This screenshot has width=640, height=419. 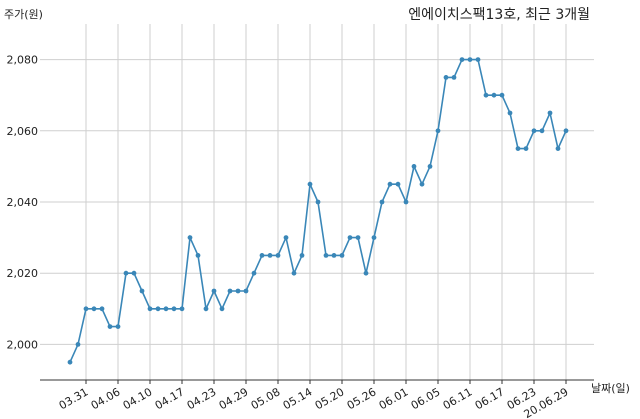 I want to click on y-tick-label: 2,080, so click(x=23, y=60).